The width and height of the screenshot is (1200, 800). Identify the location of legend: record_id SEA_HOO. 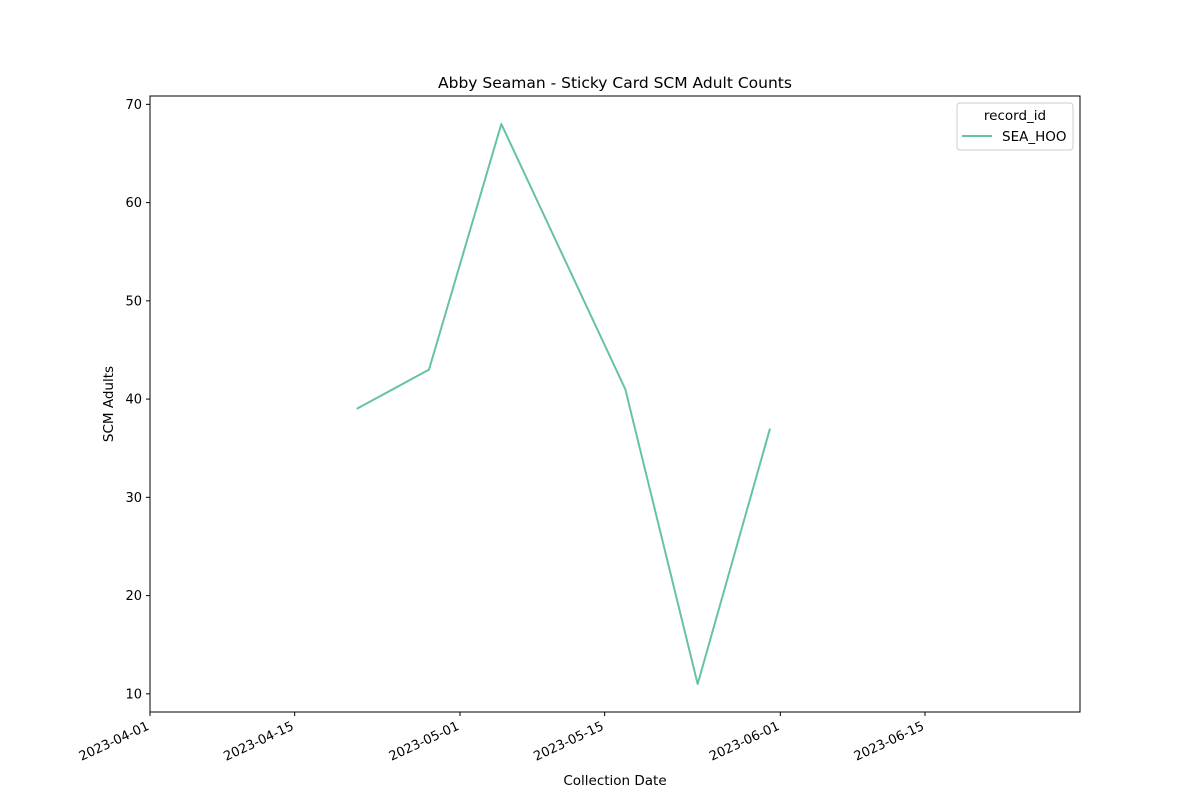
(1015, 126).